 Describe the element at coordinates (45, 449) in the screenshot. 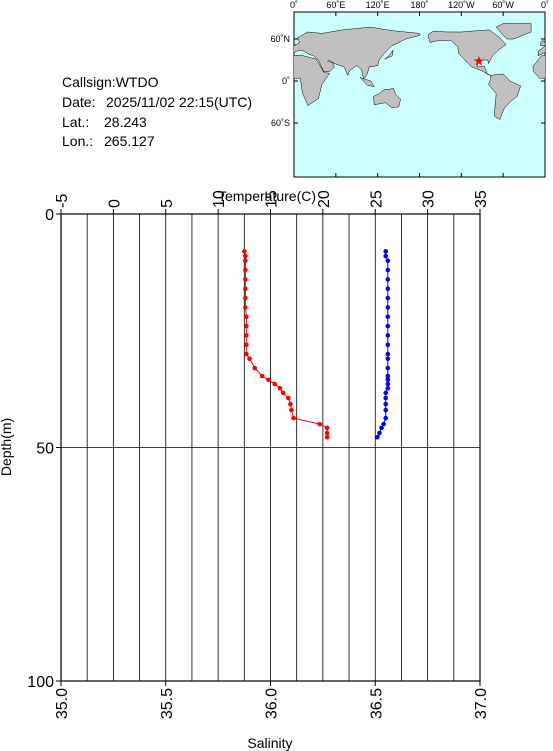

I see `y-tick-label: 50` at that location.